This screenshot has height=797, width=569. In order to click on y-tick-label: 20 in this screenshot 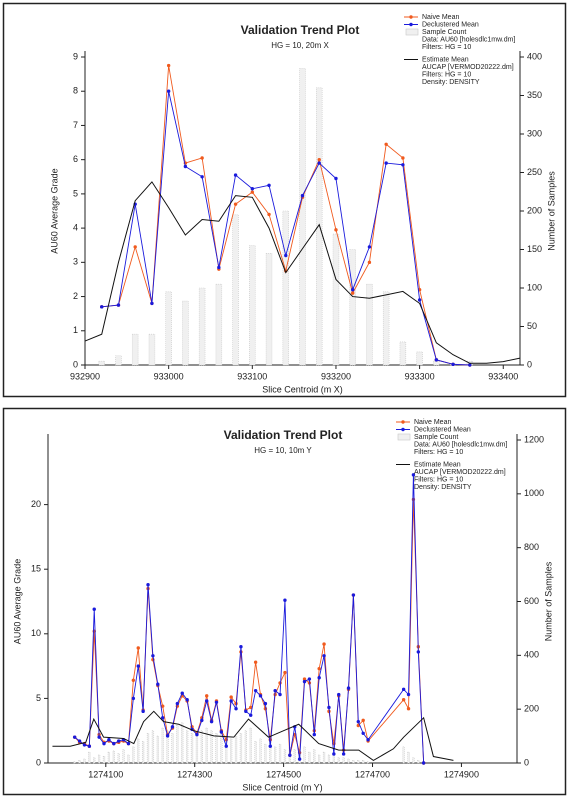, I will do `click(36, 504)`.